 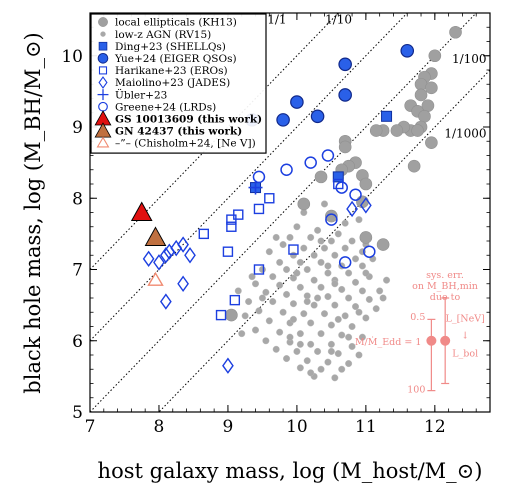 I want to click on legend-box, so click(x=178, y=83).